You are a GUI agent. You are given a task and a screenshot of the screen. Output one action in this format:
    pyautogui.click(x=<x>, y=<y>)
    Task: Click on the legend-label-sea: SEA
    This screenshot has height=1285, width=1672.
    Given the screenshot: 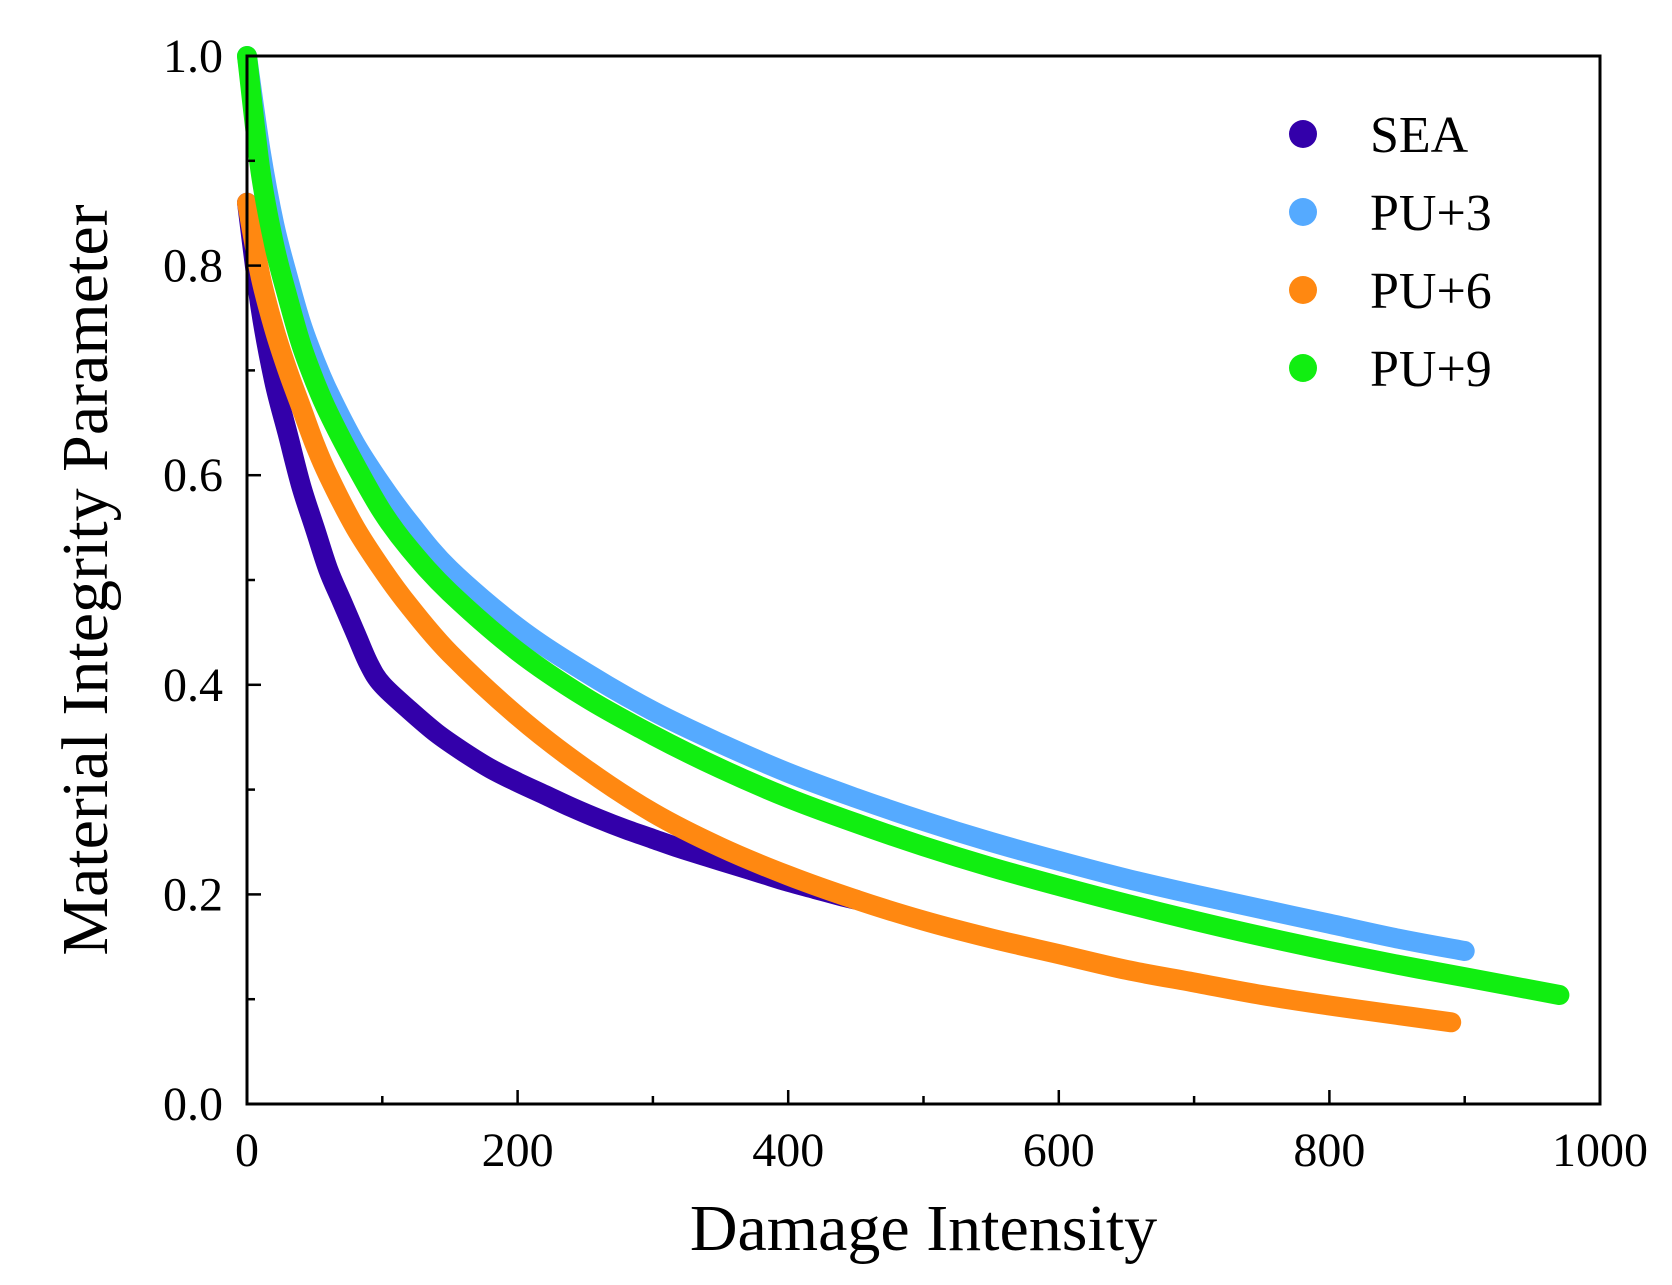 What is the action you would take?
    pyautogui.click(x=1419, y=135)
    